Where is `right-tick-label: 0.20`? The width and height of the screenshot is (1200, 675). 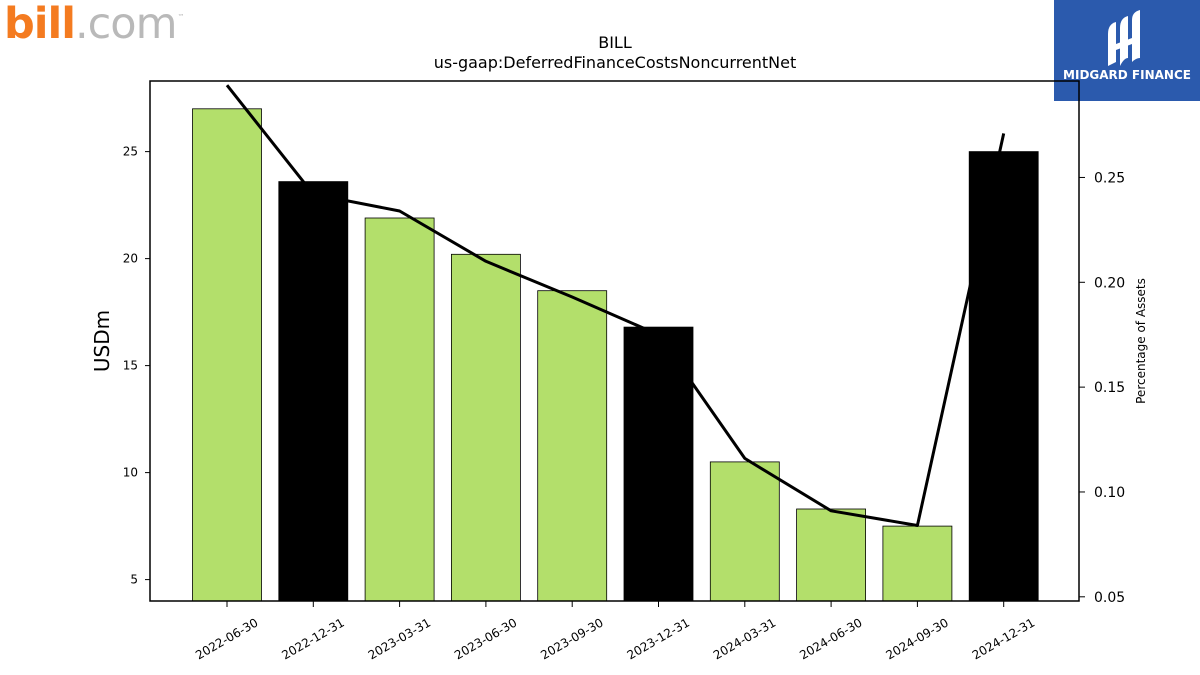 right-tick-label: 0.20 is located at coordinates (1109, 283).